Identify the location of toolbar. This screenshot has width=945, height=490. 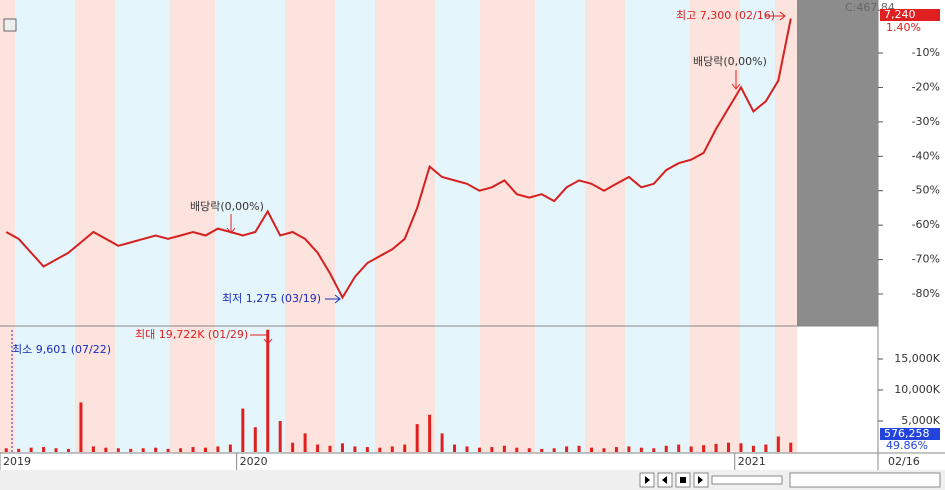
(472, 480).